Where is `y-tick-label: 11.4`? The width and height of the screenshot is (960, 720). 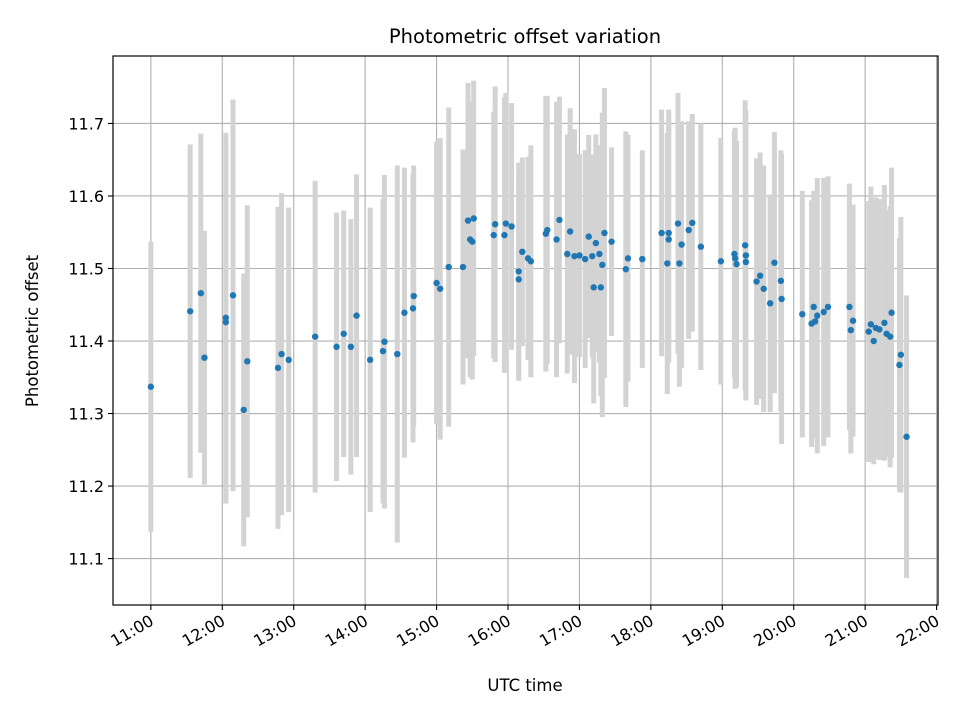
y-tick-label: 11.4 is located at coordinates (86, 341).